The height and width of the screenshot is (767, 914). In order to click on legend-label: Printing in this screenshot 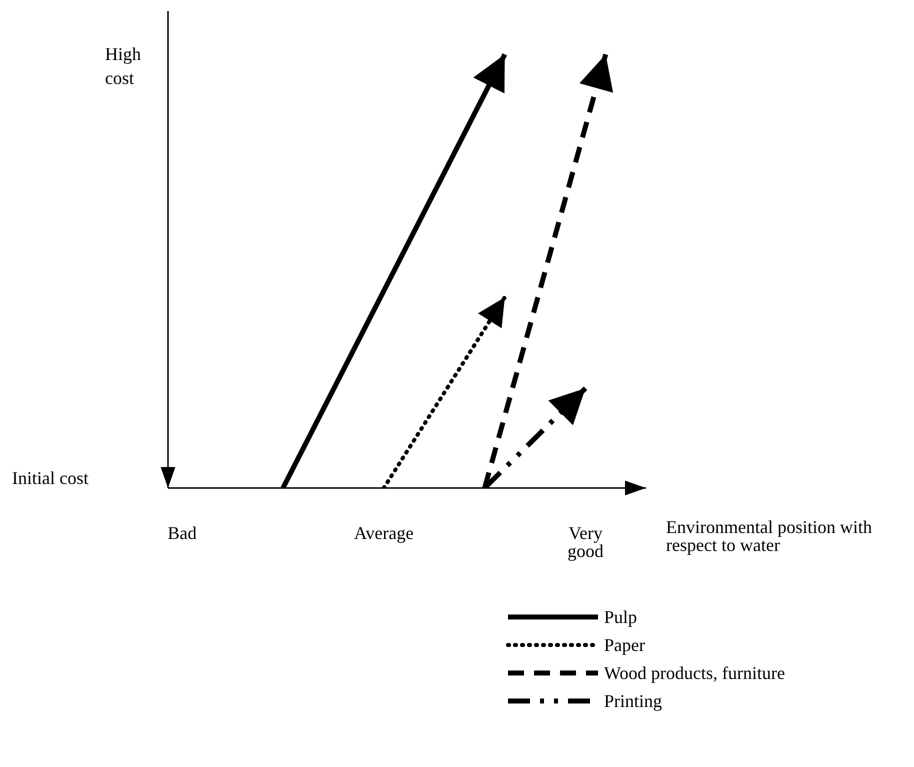, I will do `click(633, 701)`.